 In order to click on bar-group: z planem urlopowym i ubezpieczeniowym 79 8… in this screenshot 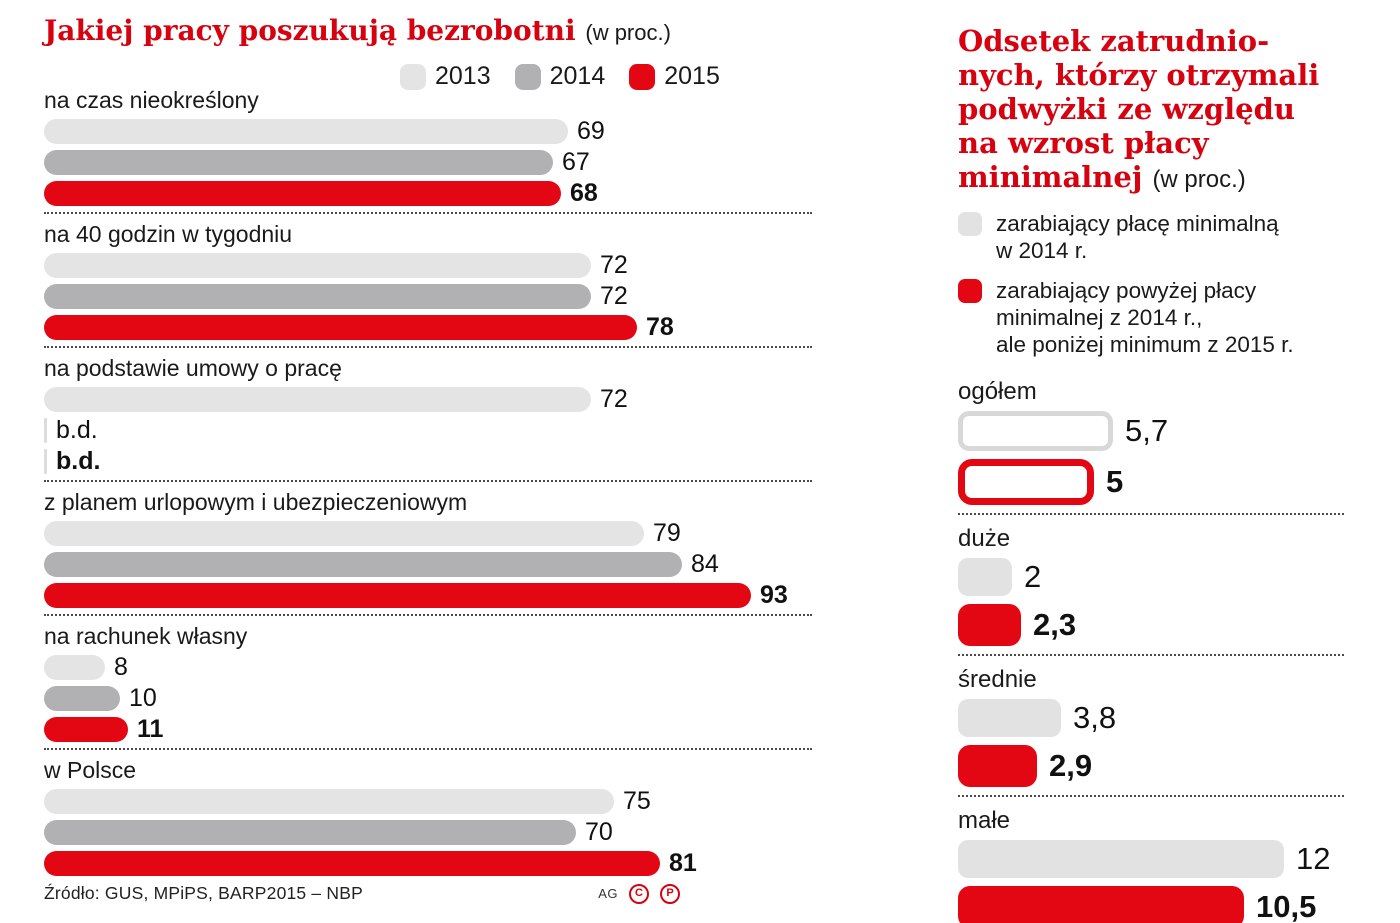, I will do `click(428, 553)`.